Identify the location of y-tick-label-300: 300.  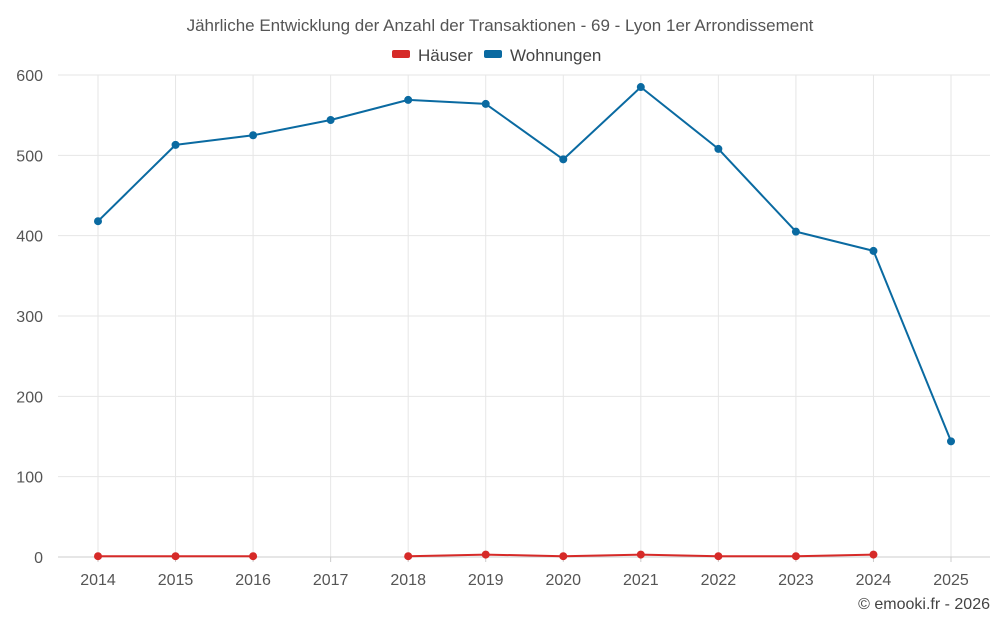
(29, 317).